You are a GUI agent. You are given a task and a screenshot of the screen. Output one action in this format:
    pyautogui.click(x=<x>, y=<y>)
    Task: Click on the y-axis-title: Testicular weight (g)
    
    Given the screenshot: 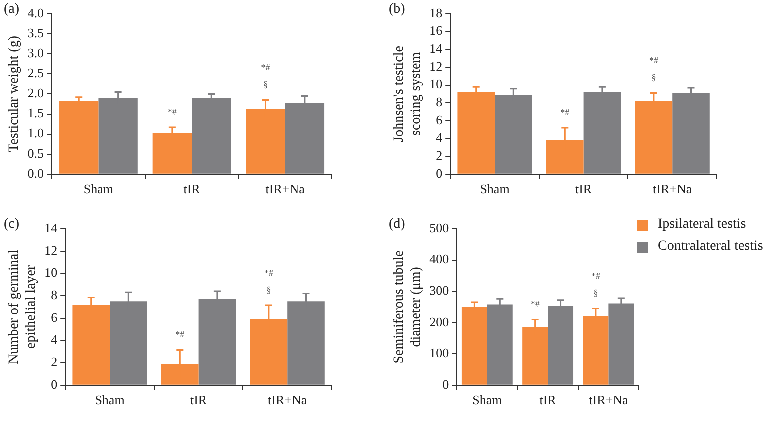 What is the action you would take?
    pyautogui.click(x=14, y=94)
    